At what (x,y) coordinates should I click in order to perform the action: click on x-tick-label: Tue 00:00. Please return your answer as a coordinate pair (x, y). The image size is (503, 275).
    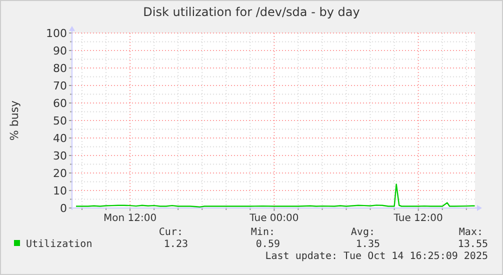
    Looking at the image, I should click on (273, 218).